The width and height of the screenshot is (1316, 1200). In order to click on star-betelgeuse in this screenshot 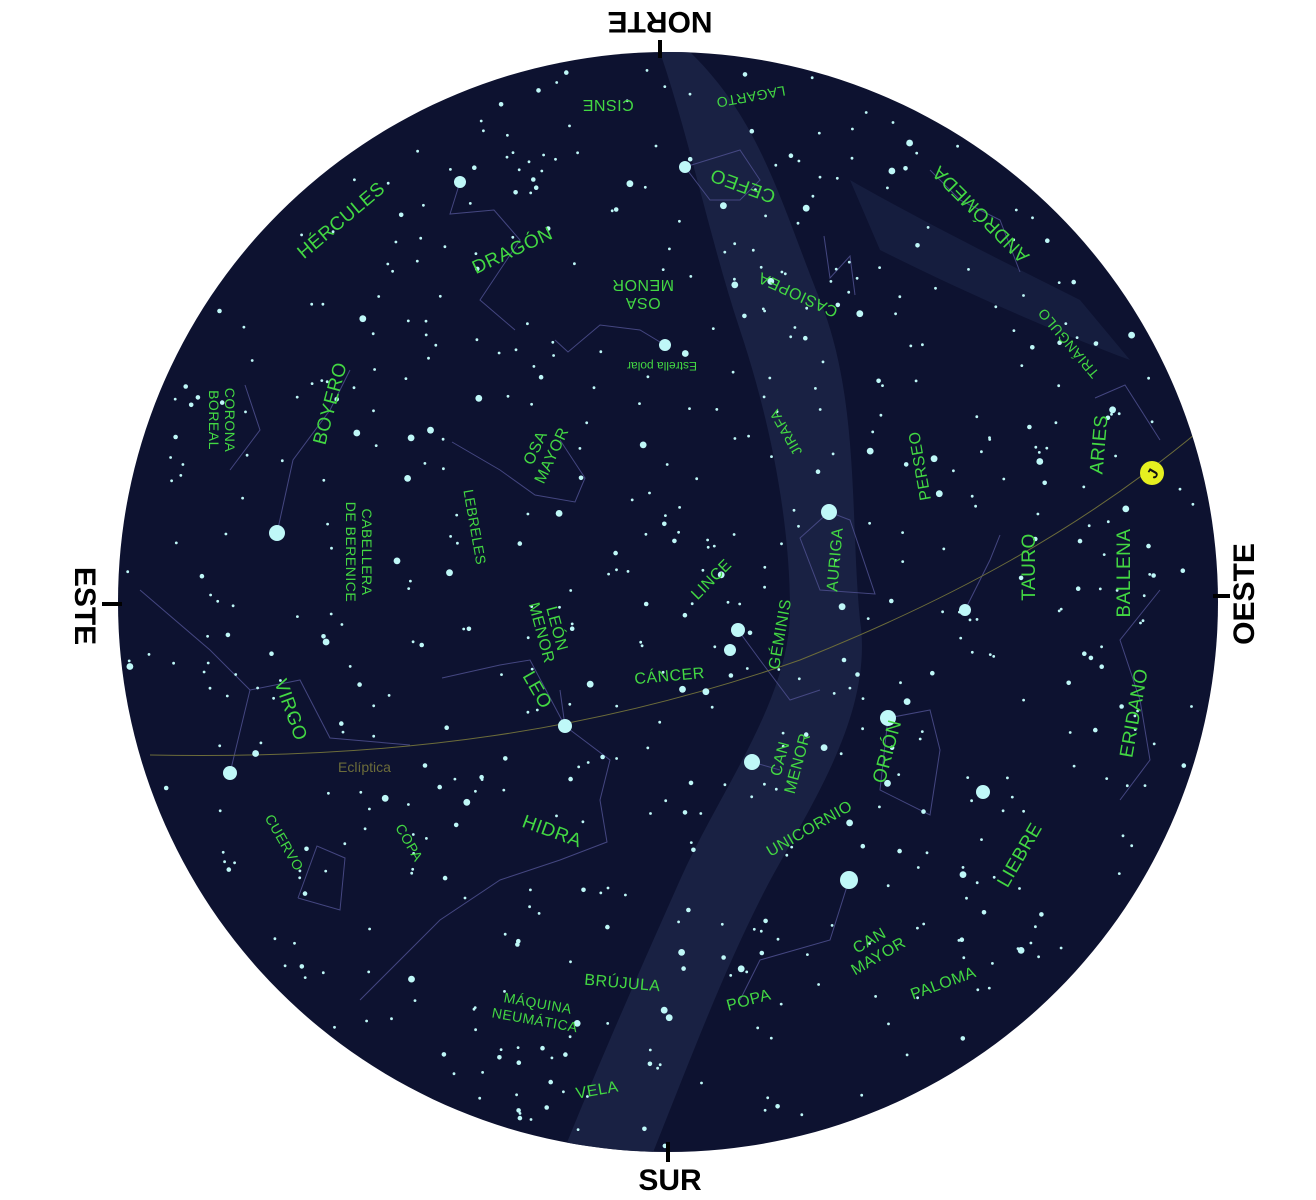, I will do `click(888, 718)`.